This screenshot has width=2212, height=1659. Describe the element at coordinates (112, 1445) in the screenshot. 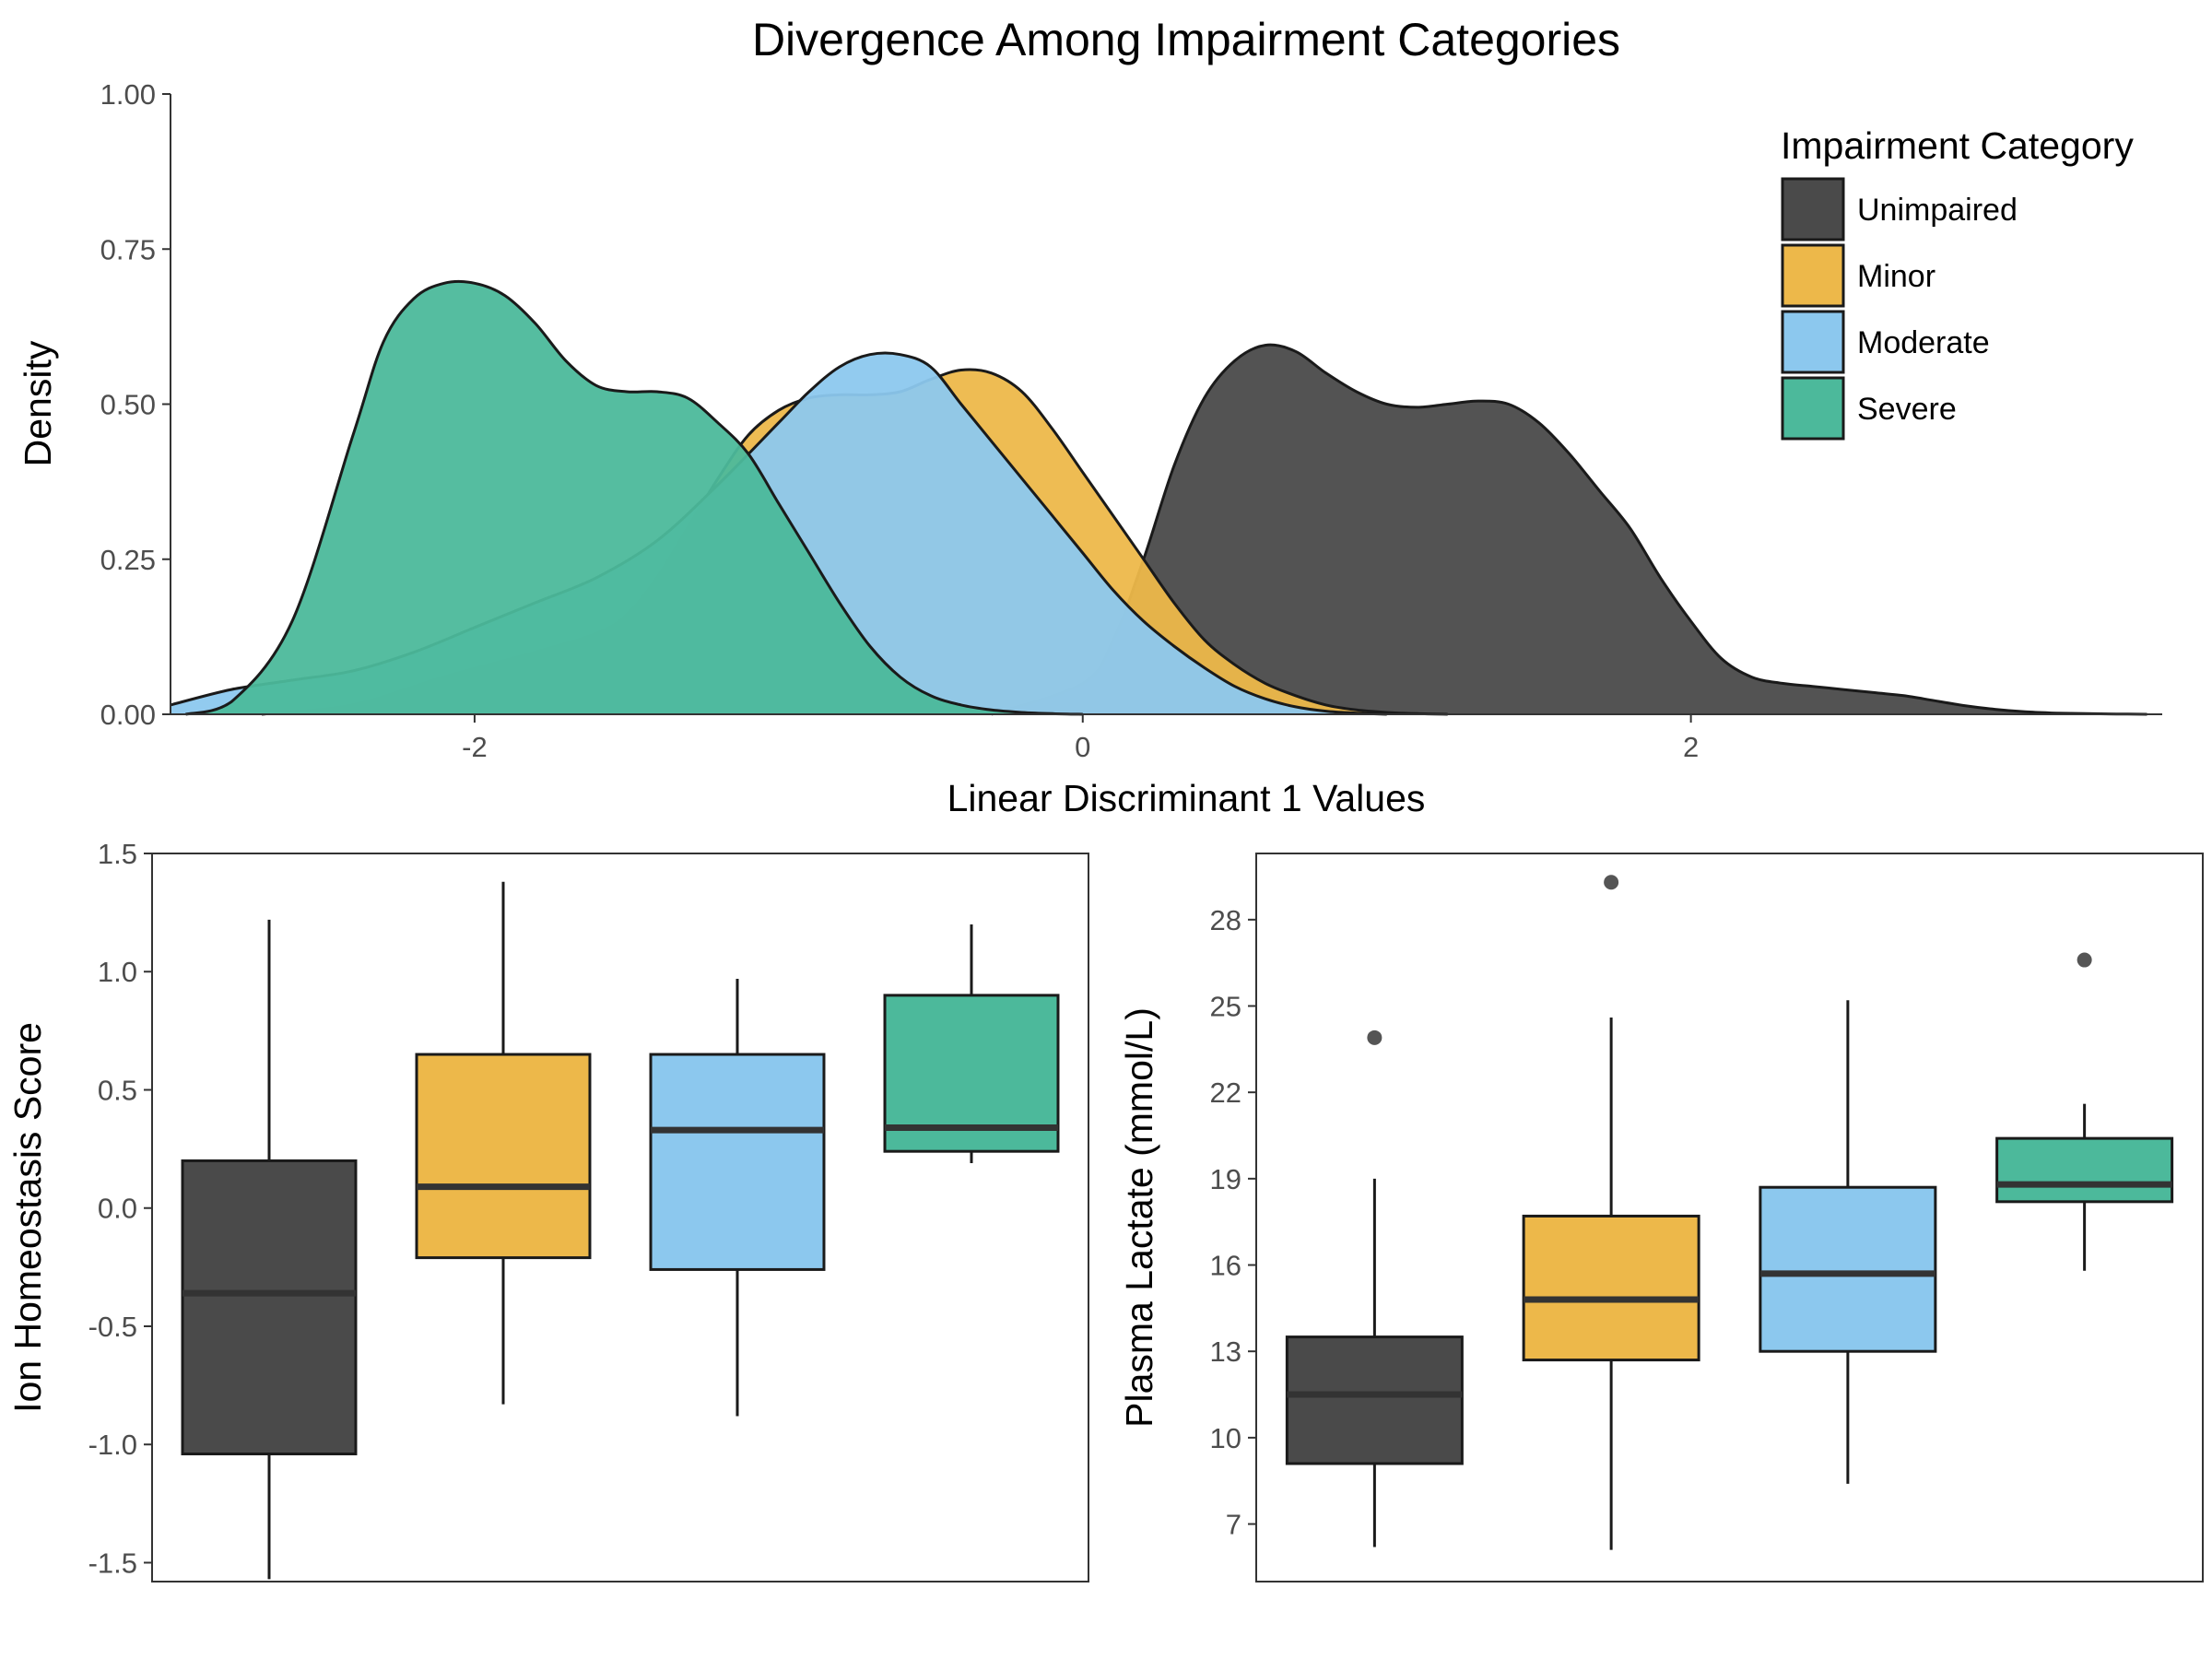

I see `ion-y-tick-label: -1.0` at that location.